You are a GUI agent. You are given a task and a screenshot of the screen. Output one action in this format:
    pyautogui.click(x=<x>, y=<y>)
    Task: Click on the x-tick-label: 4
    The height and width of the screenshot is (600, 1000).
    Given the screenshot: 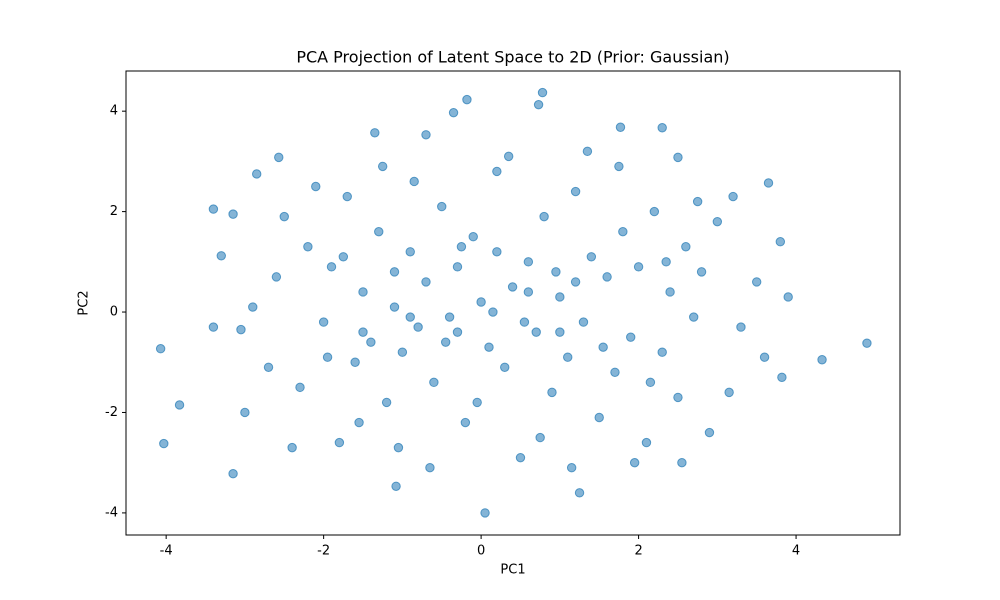 What is the action you would take?
    pyautogui.click(x=796, y=551)
    